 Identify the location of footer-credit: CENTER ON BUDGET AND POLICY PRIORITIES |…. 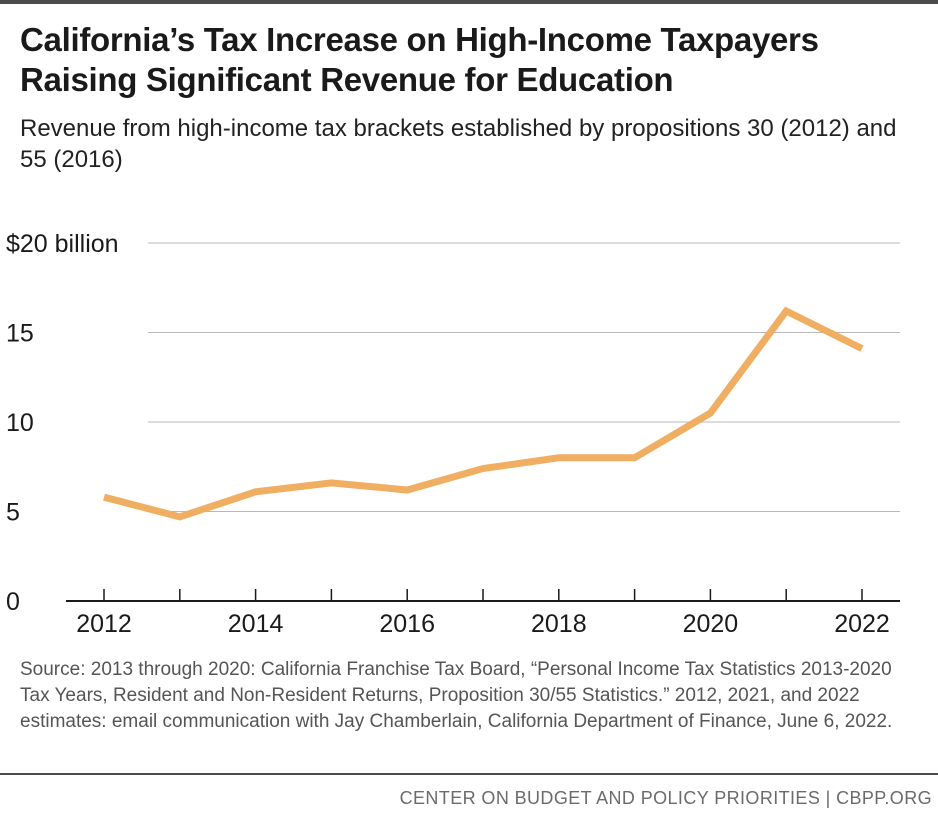
(665, 798).